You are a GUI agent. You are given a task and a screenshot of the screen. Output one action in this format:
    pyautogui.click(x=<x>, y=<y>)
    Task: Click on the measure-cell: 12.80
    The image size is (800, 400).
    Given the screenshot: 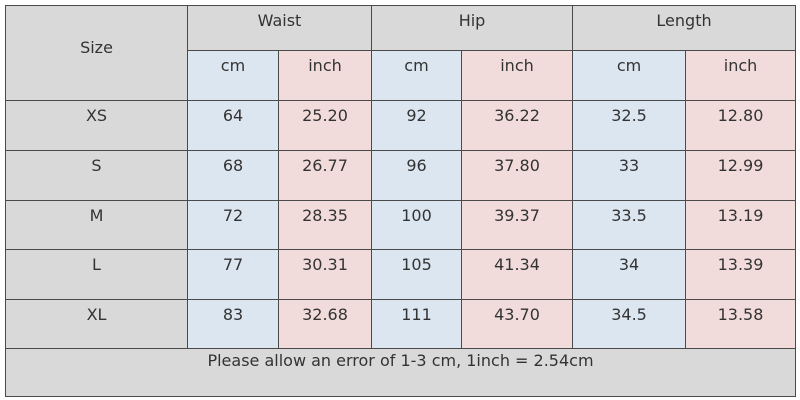 What is the action you would take?
    pyautogui.click(x=741, y=125)
    